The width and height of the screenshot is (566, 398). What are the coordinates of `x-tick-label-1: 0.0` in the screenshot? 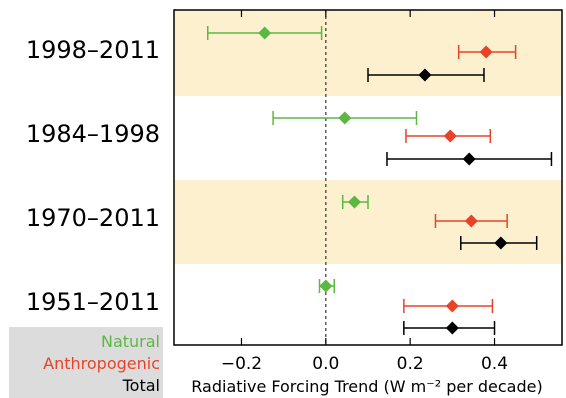 It's located at (325, 364).